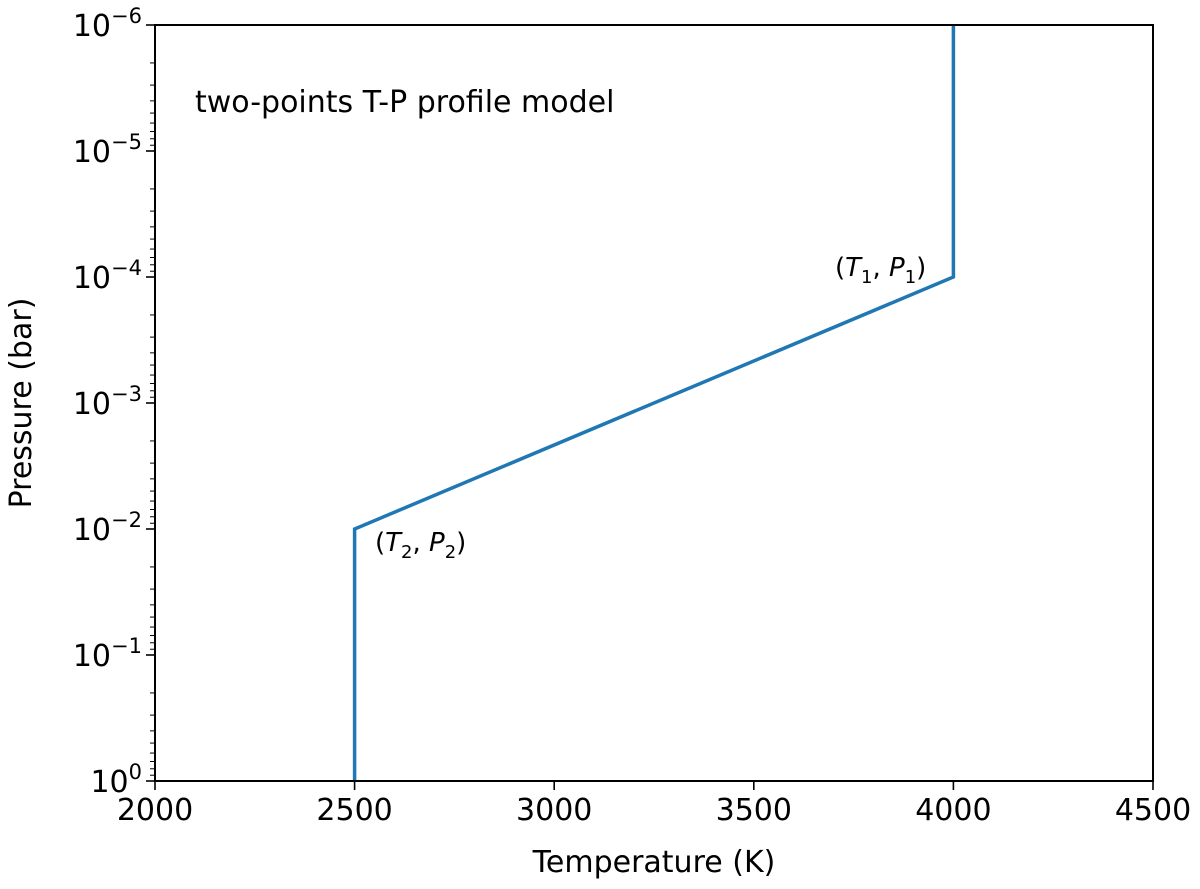 Image resolution: width=1200 pixels, height=889 pixels. I want to click on y-tick-labels: 10⁰ 10⁻¹ 10⁻² 10⁻³ 10⁻⁴ 10⁻⁵ 10⁻⁶, so click(107, 402).